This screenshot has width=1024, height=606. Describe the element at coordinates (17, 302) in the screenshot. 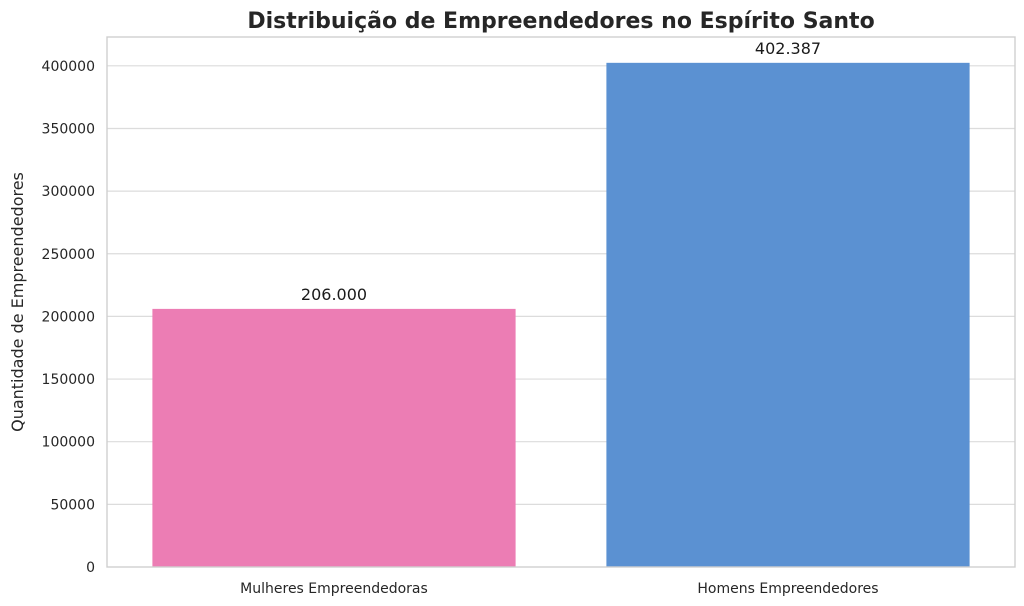

I see `y-axis-label: Quantidade de Empreendedores` at that location.